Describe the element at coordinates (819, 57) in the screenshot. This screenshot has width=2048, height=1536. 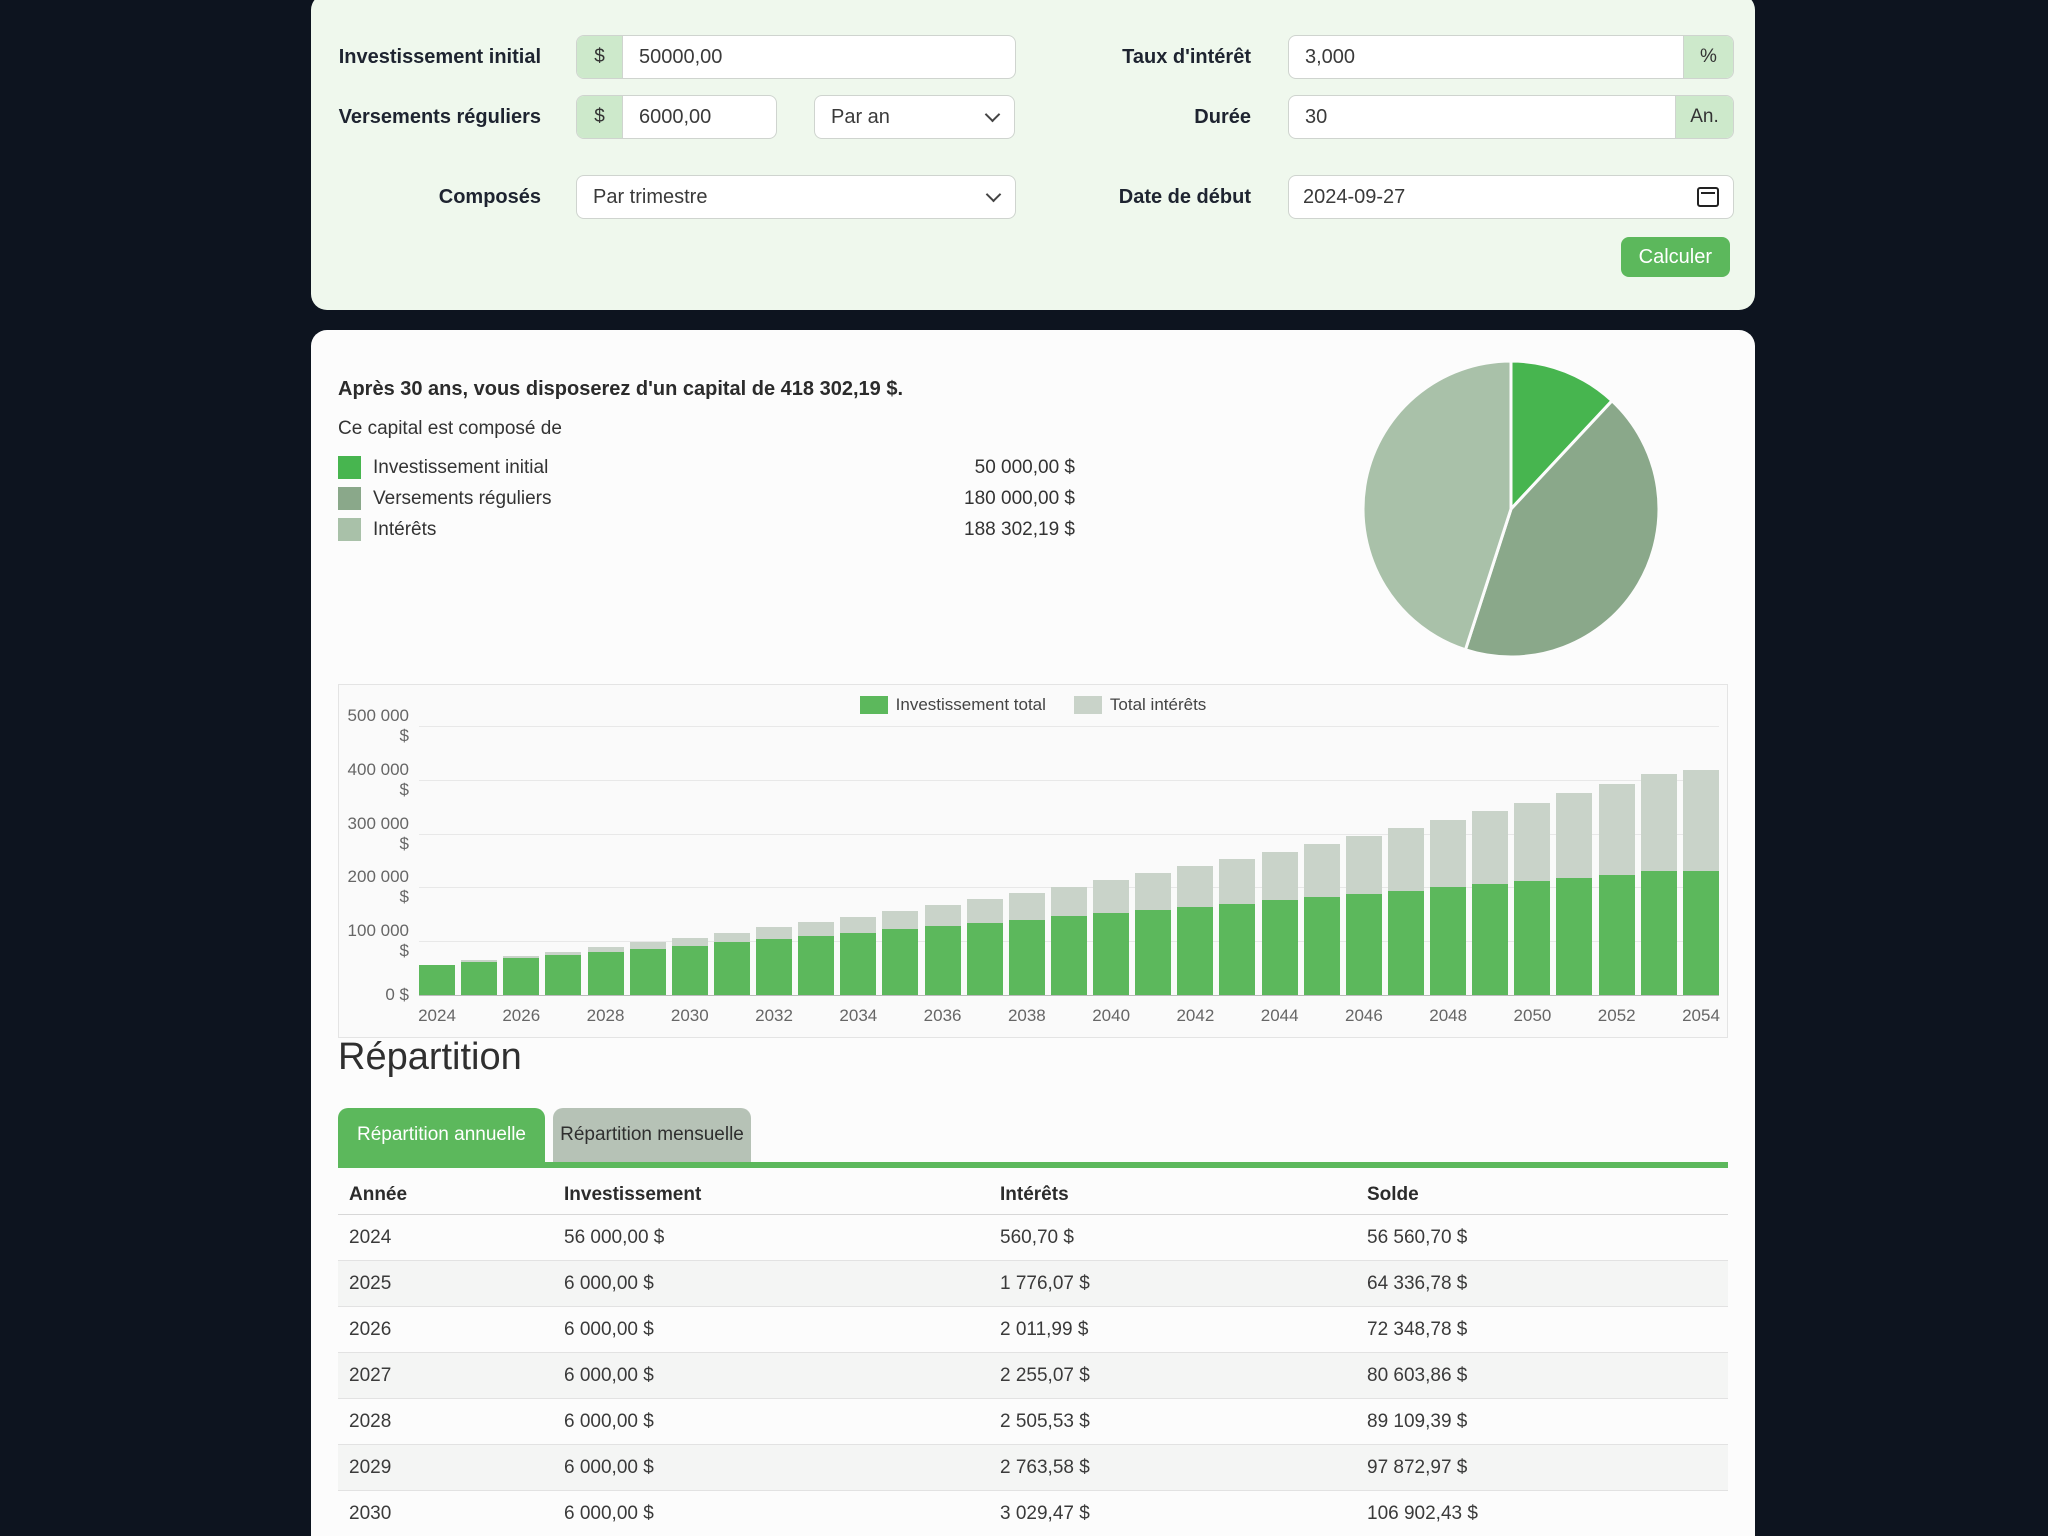
I see `initial-investment-input` at that location.